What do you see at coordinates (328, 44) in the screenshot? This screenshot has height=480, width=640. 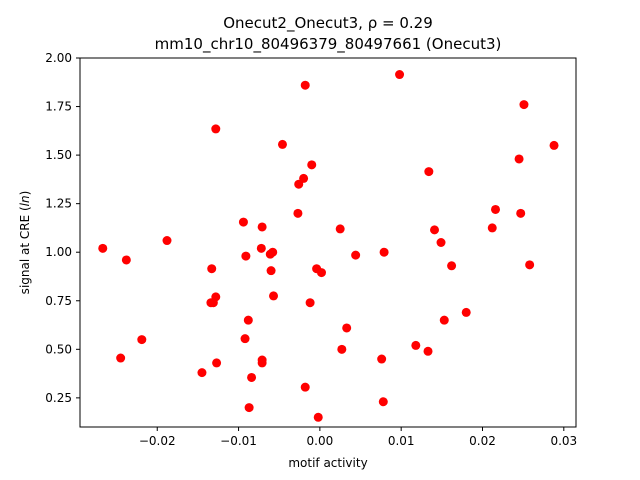 I see `chart-subtitle: mm10_chr10_80496379_80497661 (Onecut3)` at bounding box center [328, 44].